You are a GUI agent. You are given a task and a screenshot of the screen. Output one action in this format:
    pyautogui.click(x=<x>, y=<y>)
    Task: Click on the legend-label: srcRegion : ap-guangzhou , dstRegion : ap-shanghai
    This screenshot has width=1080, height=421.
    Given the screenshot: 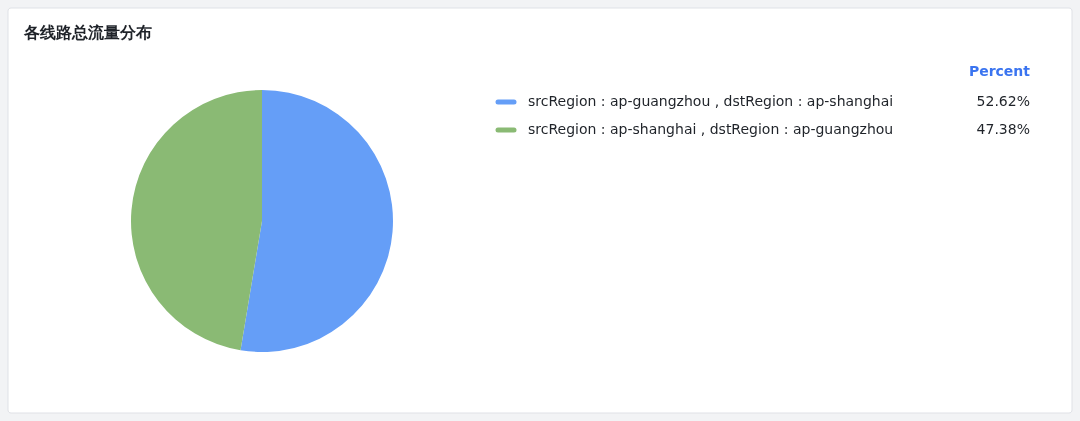 What is the action you would take?
    pyautogui.click(x=711, y=101)
    